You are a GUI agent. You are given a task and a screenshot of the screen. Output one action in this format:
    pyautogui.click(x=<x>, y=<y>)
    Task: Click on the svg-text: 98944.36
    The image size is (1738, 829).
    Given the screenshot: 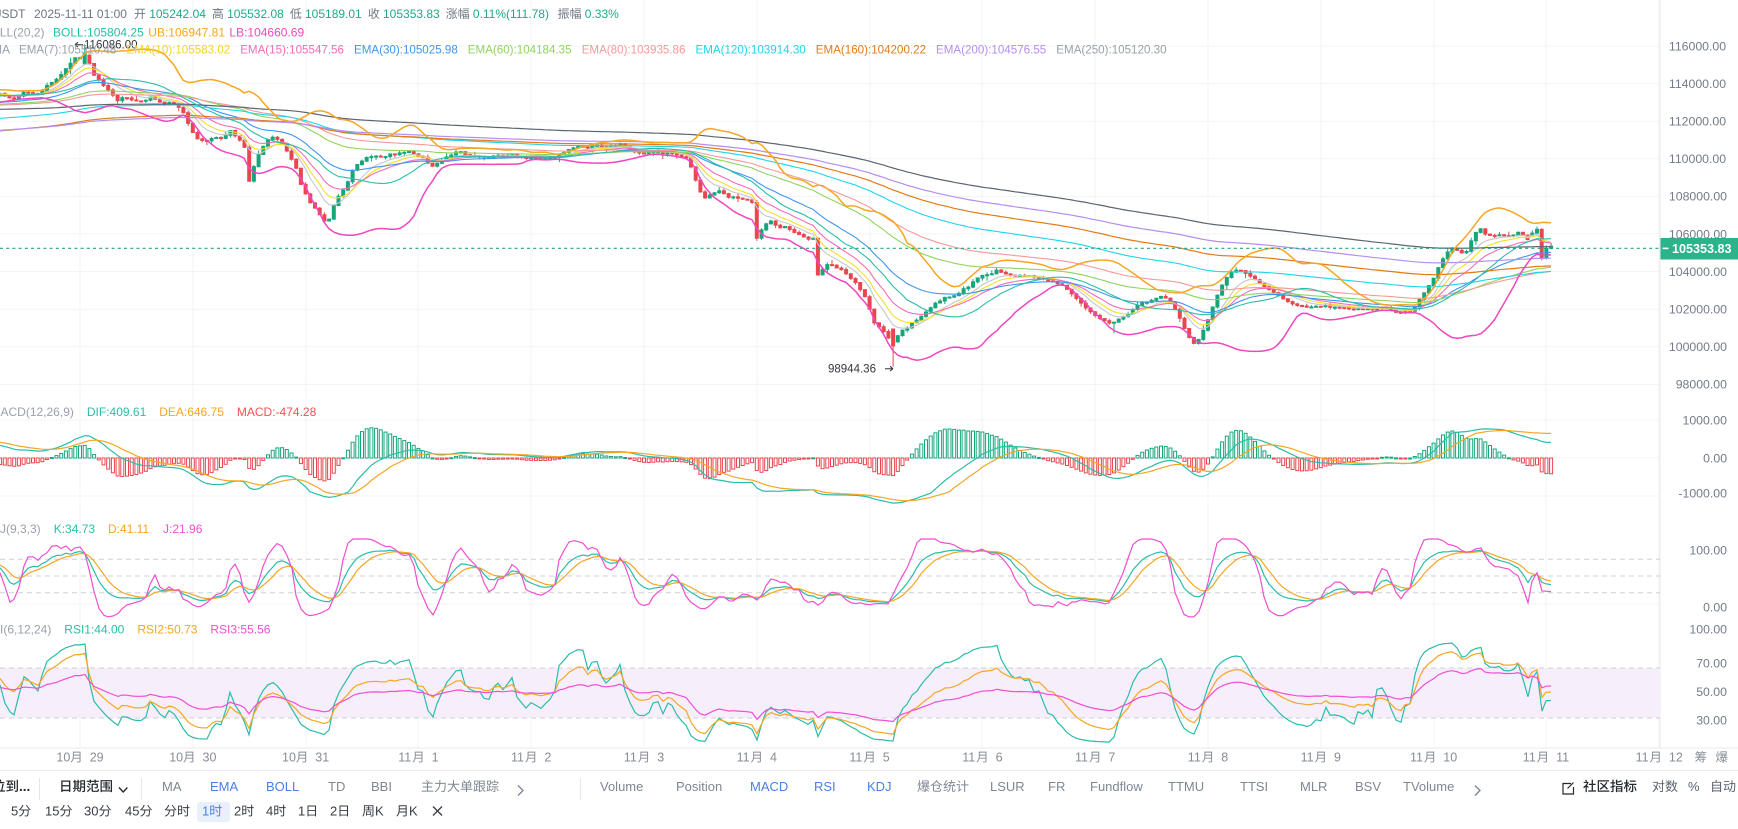 What is the action you would take?
    pyautogui.click(x=852, y=370)
    